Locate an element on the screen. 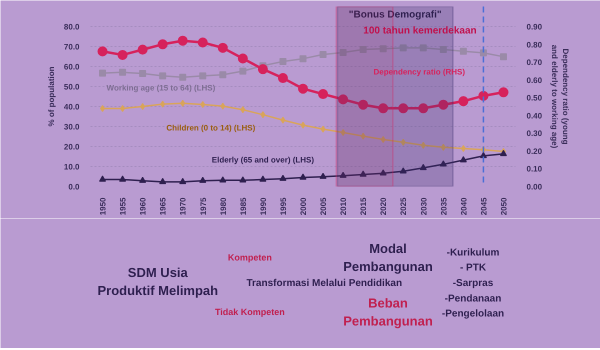  y2-tick-label: 0.20 is located at coordinates (534, 151).